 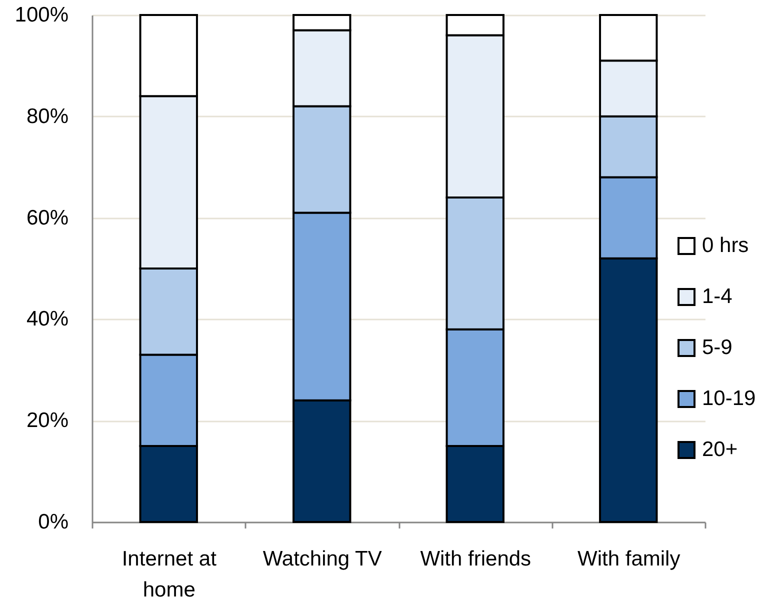 What do you see at coordinates (729, 398) in the screenshot?
I see `legend-label: 10-19` at bounding box center [729, 398].